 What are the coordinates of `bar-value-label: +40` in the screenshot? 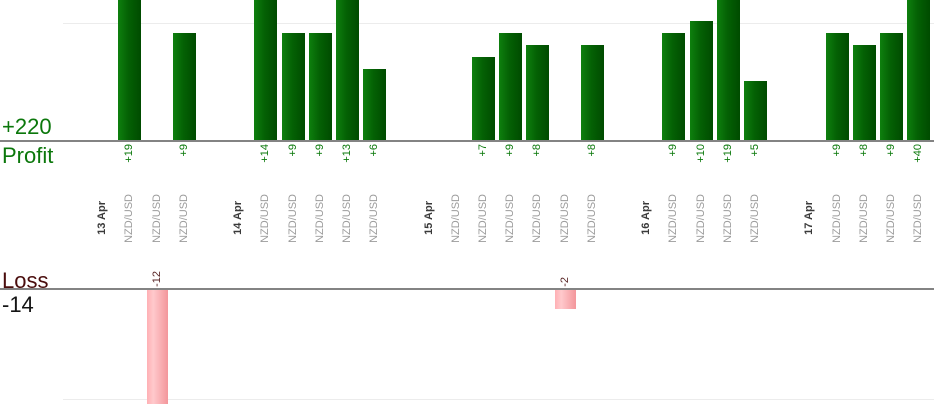 It's located at (918, 153).